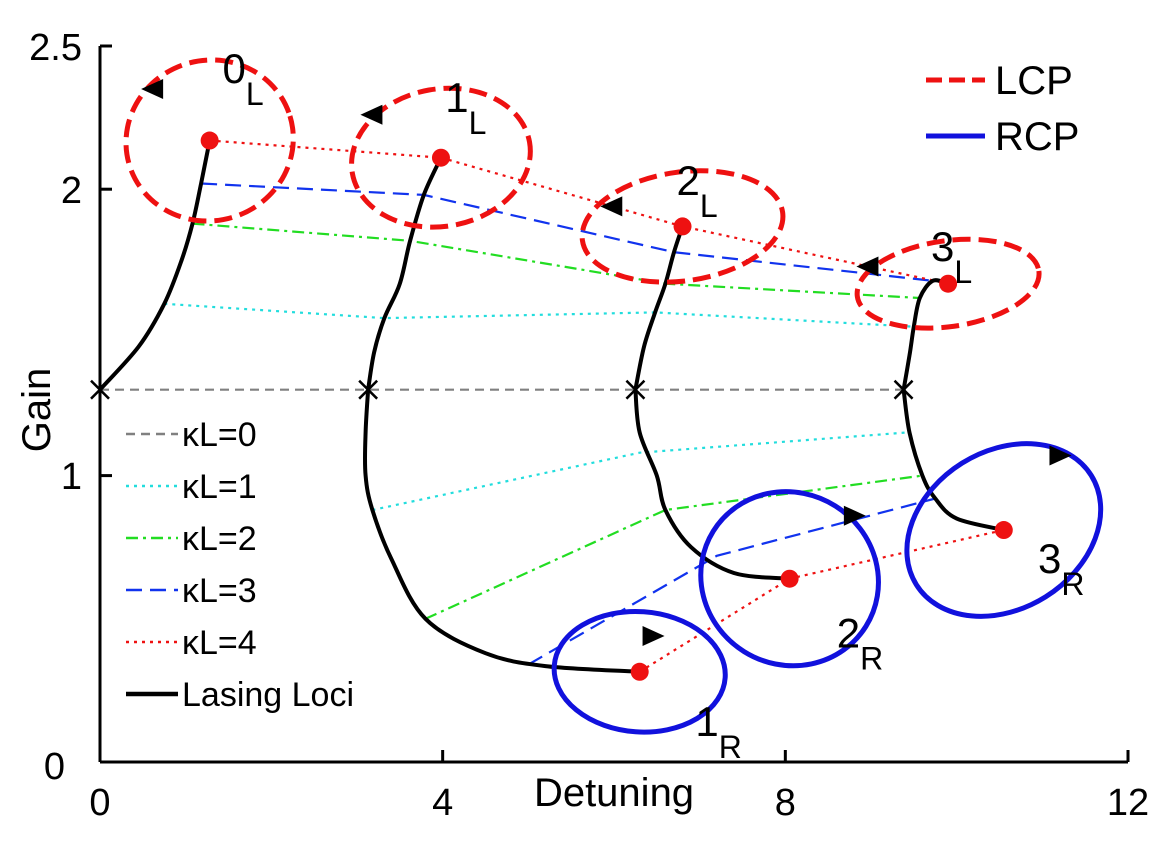 The height and width of the screenshot is (846, 1168). I want to click on legend-label-4: κL=4, so click(219, 643).